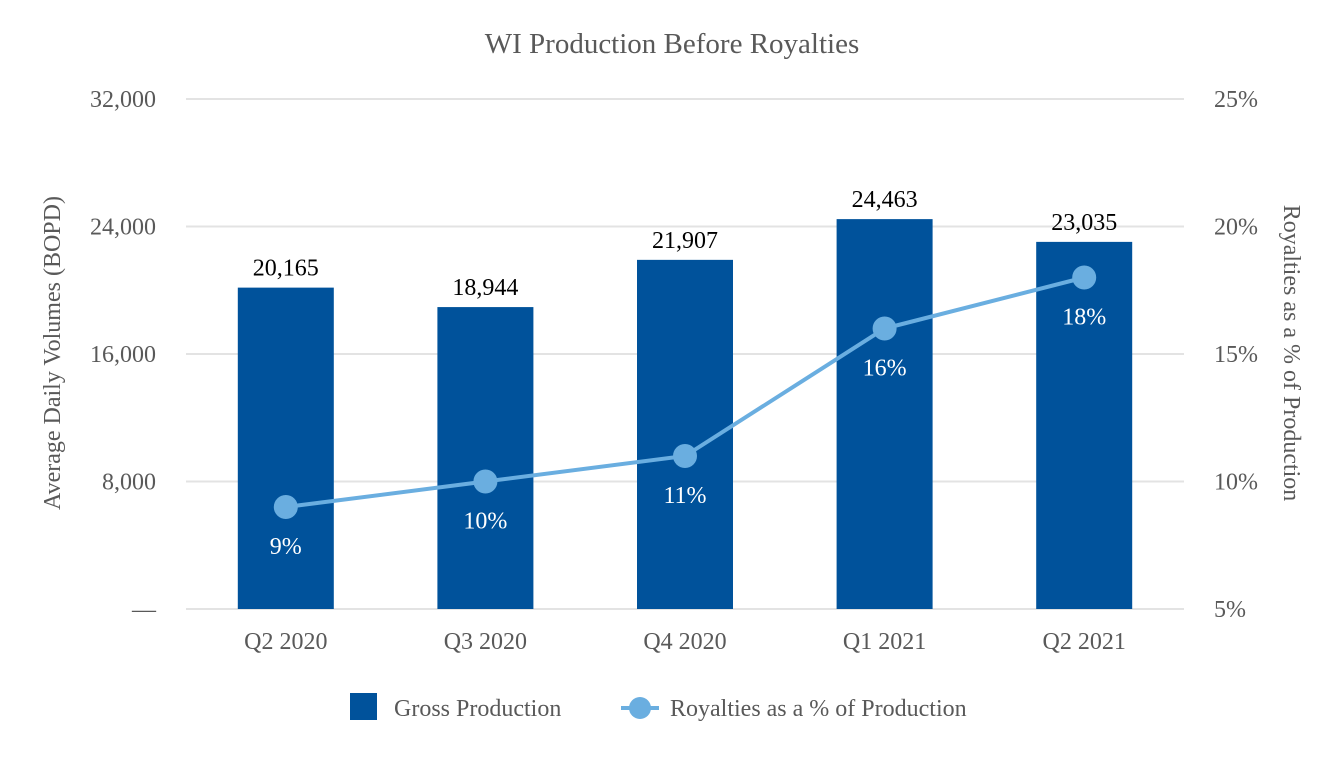 This screenshot has height=760, width=1344. Describe the element at coordinates (884, 642) in the screenshot. I see `x-tick-label: Q1 2021` at that location.